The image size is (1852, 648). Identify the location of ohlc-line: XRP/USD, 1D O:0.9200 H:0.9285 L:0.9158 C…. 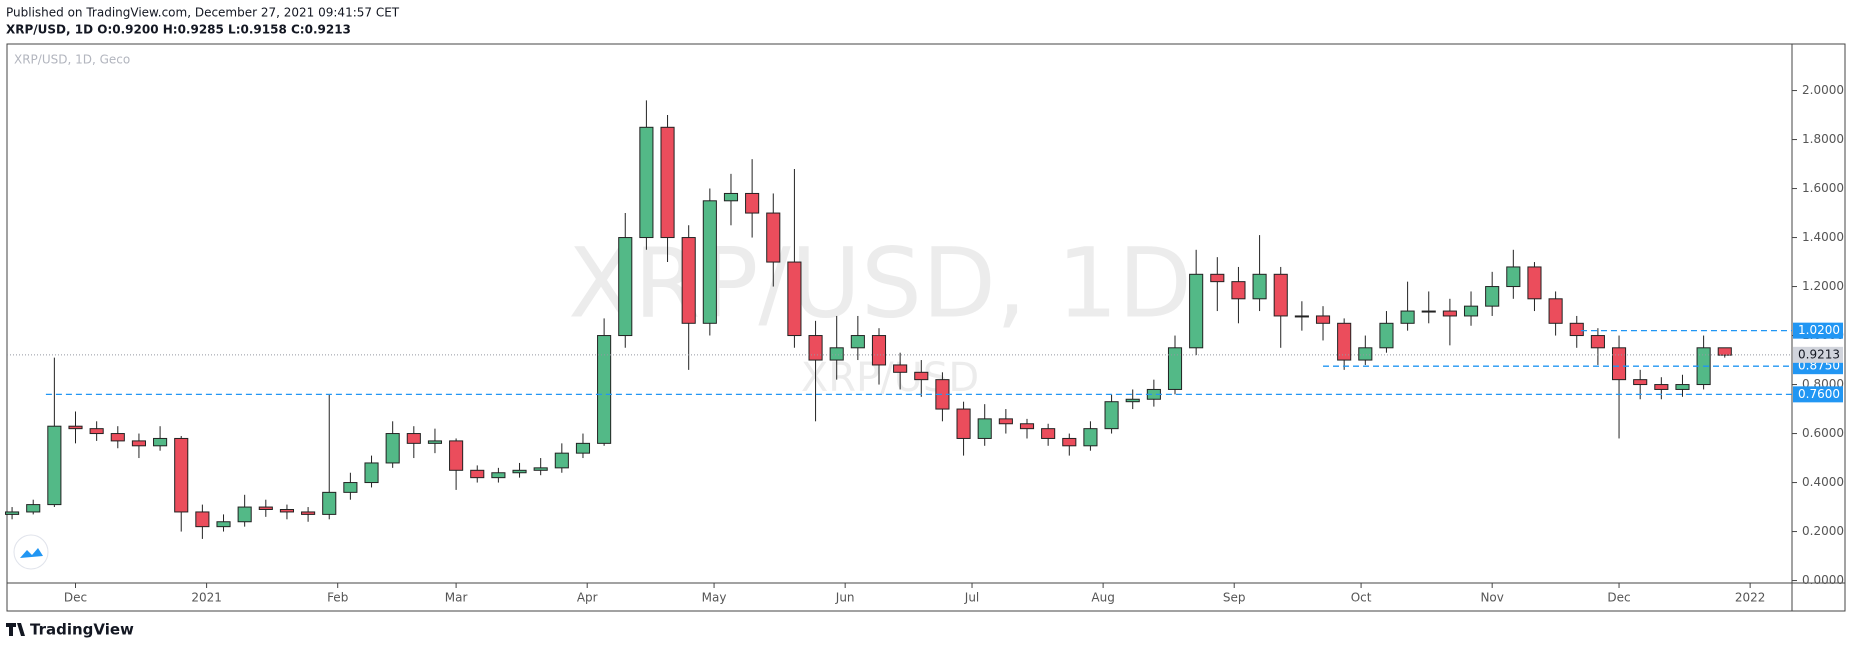
(178, 30).